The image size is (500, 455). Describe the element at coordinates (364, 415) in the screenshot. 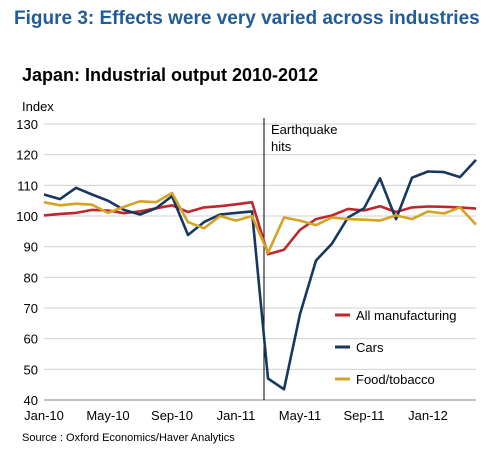

I see `x-tick-label: Sep-11` at that location.